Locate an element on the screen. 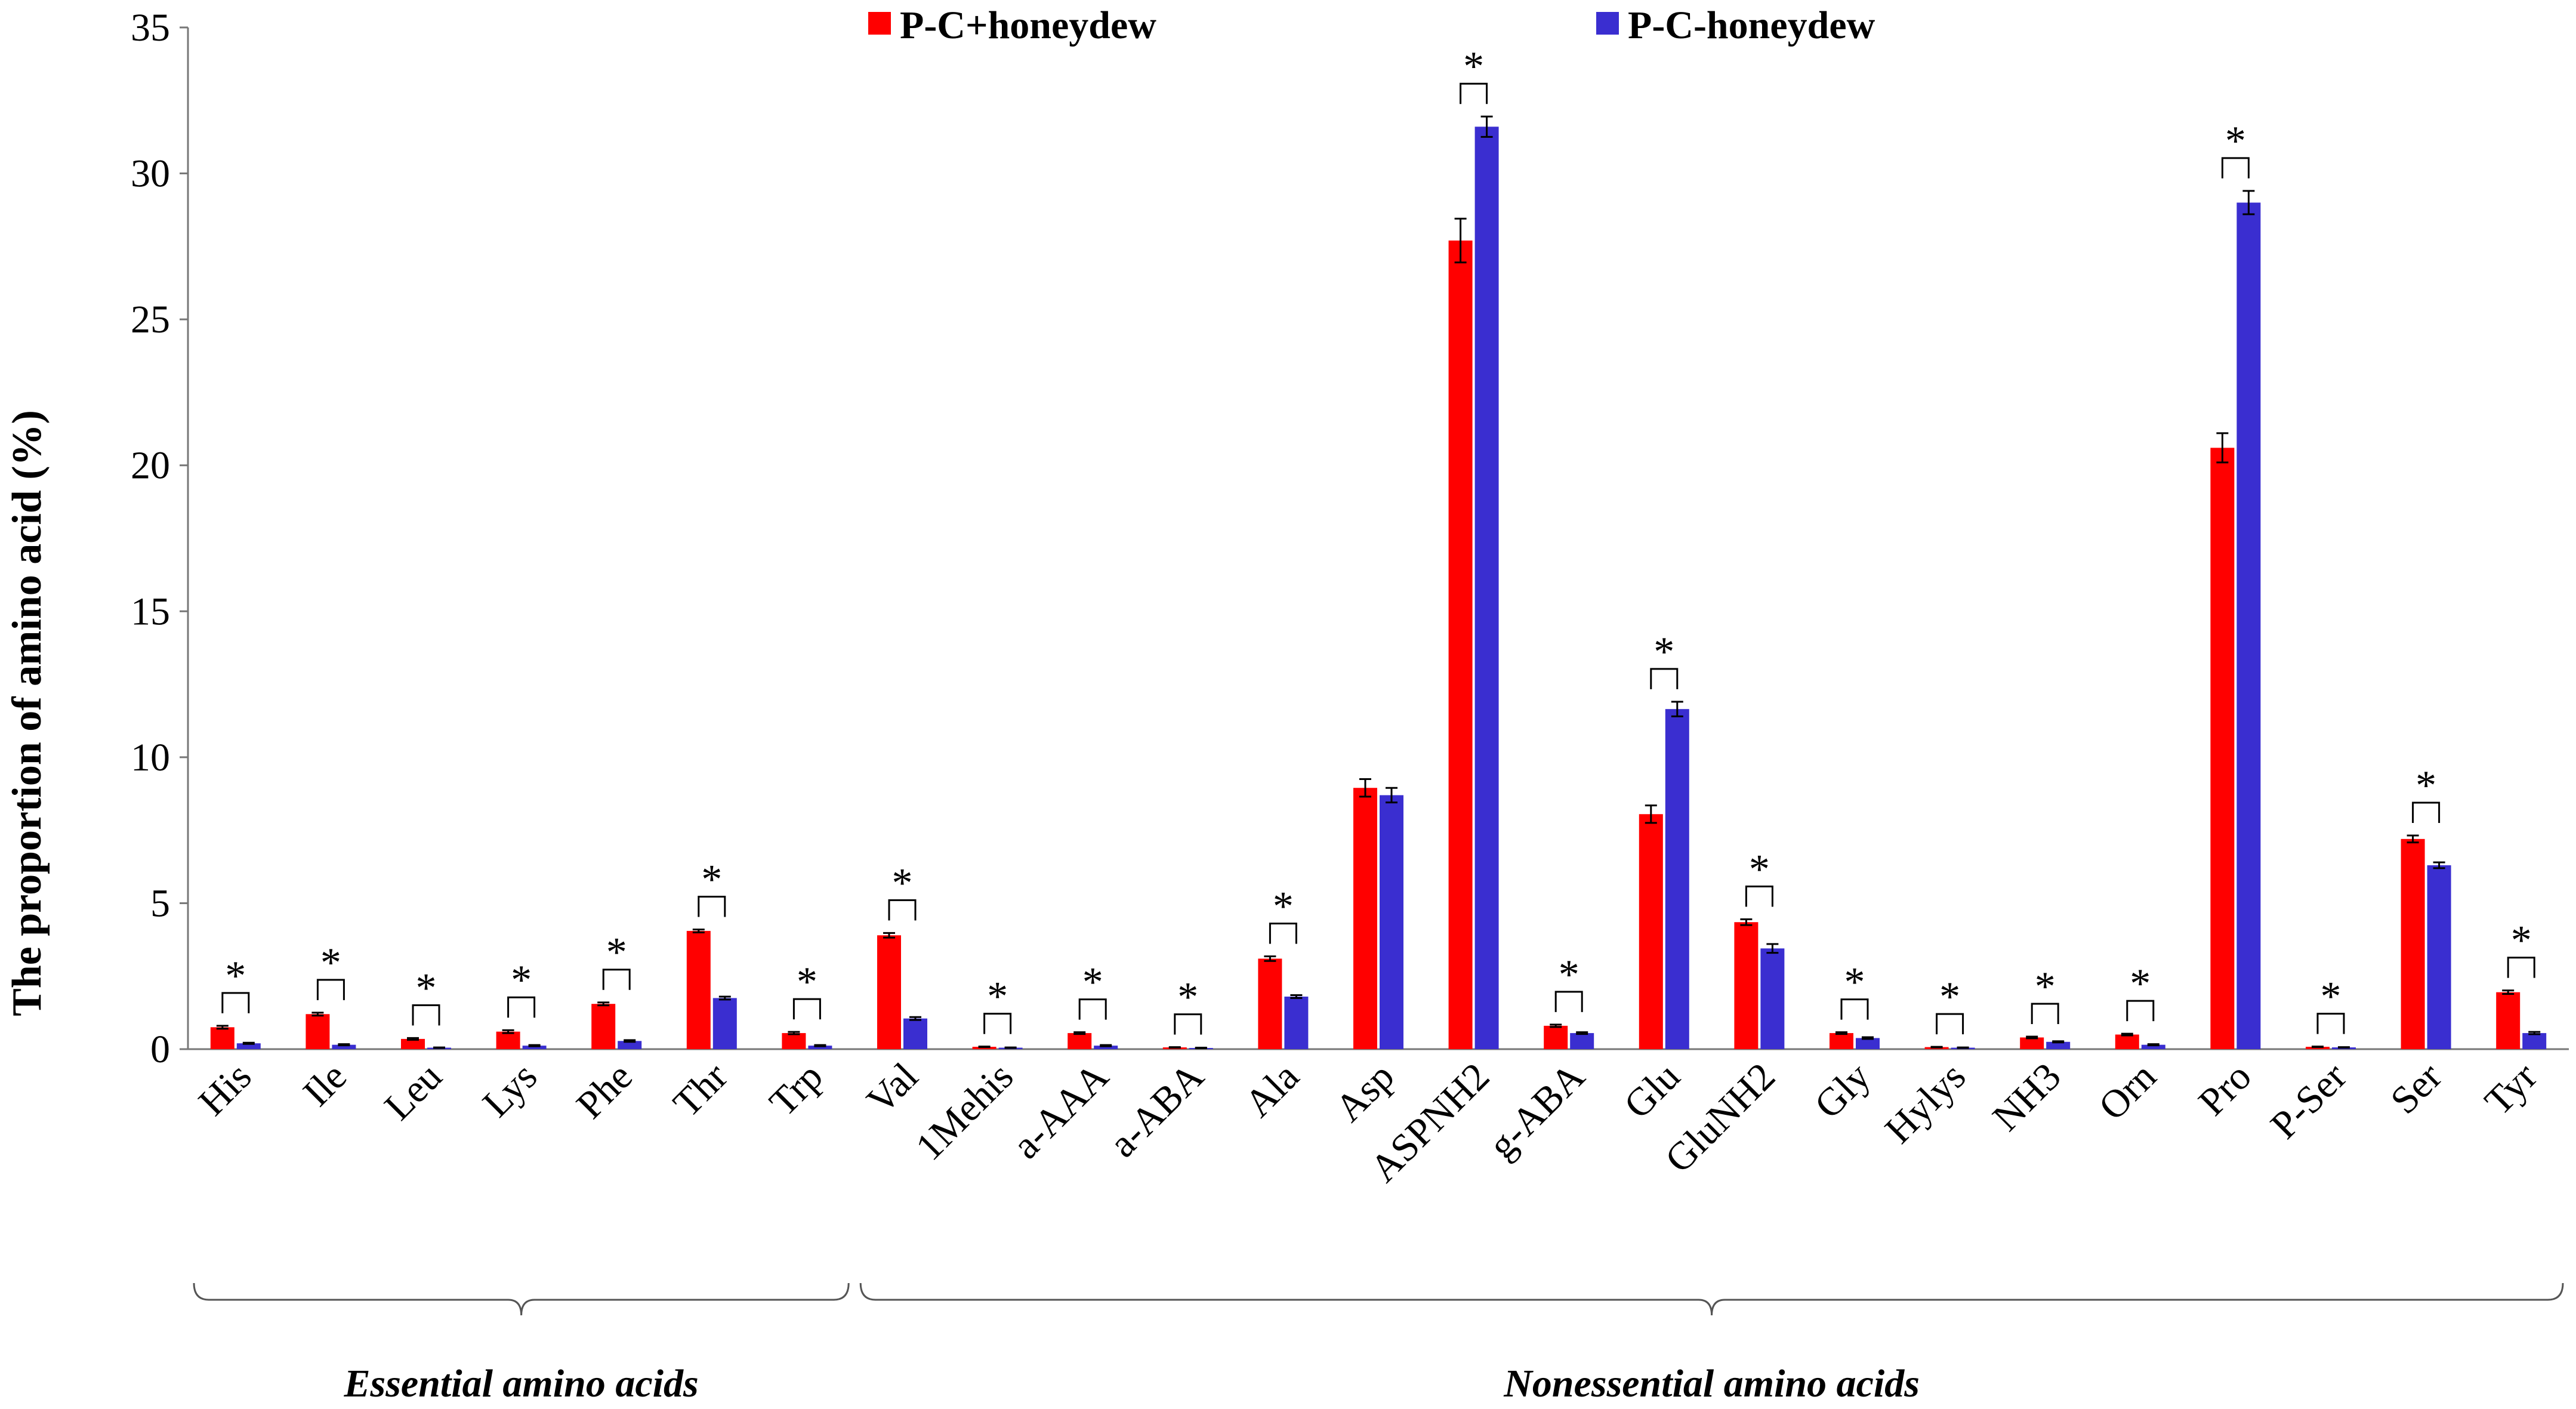 This screenshot has width=2576, height=1409. x-tick-label-orn: Orn is located at coordinates (2127, 1092).